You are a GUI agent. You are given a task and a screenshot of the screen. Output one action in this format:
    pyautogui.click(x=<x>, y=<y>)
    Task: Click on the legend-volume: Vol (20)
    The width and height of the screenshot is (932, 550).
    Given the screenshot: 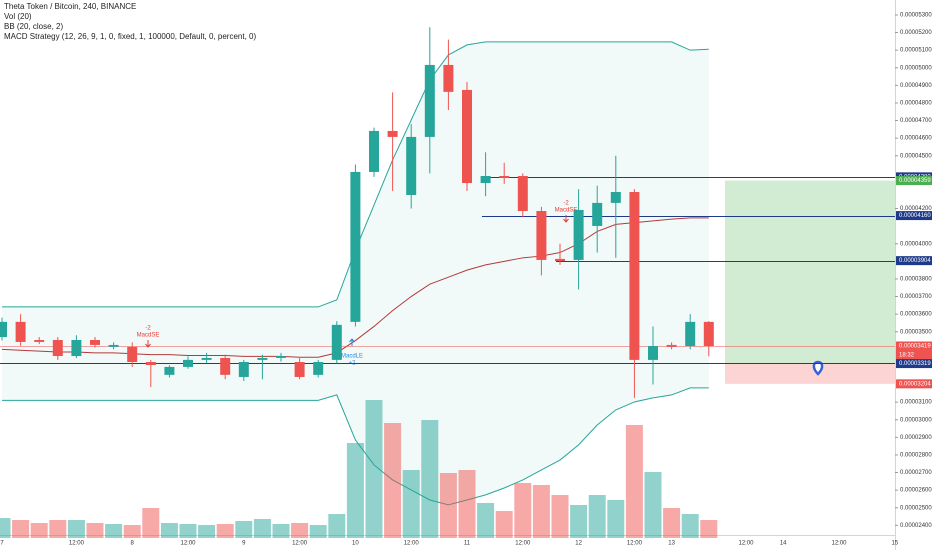 What is the action you would take?
    pyautogui.click(x=18, y=16)
    